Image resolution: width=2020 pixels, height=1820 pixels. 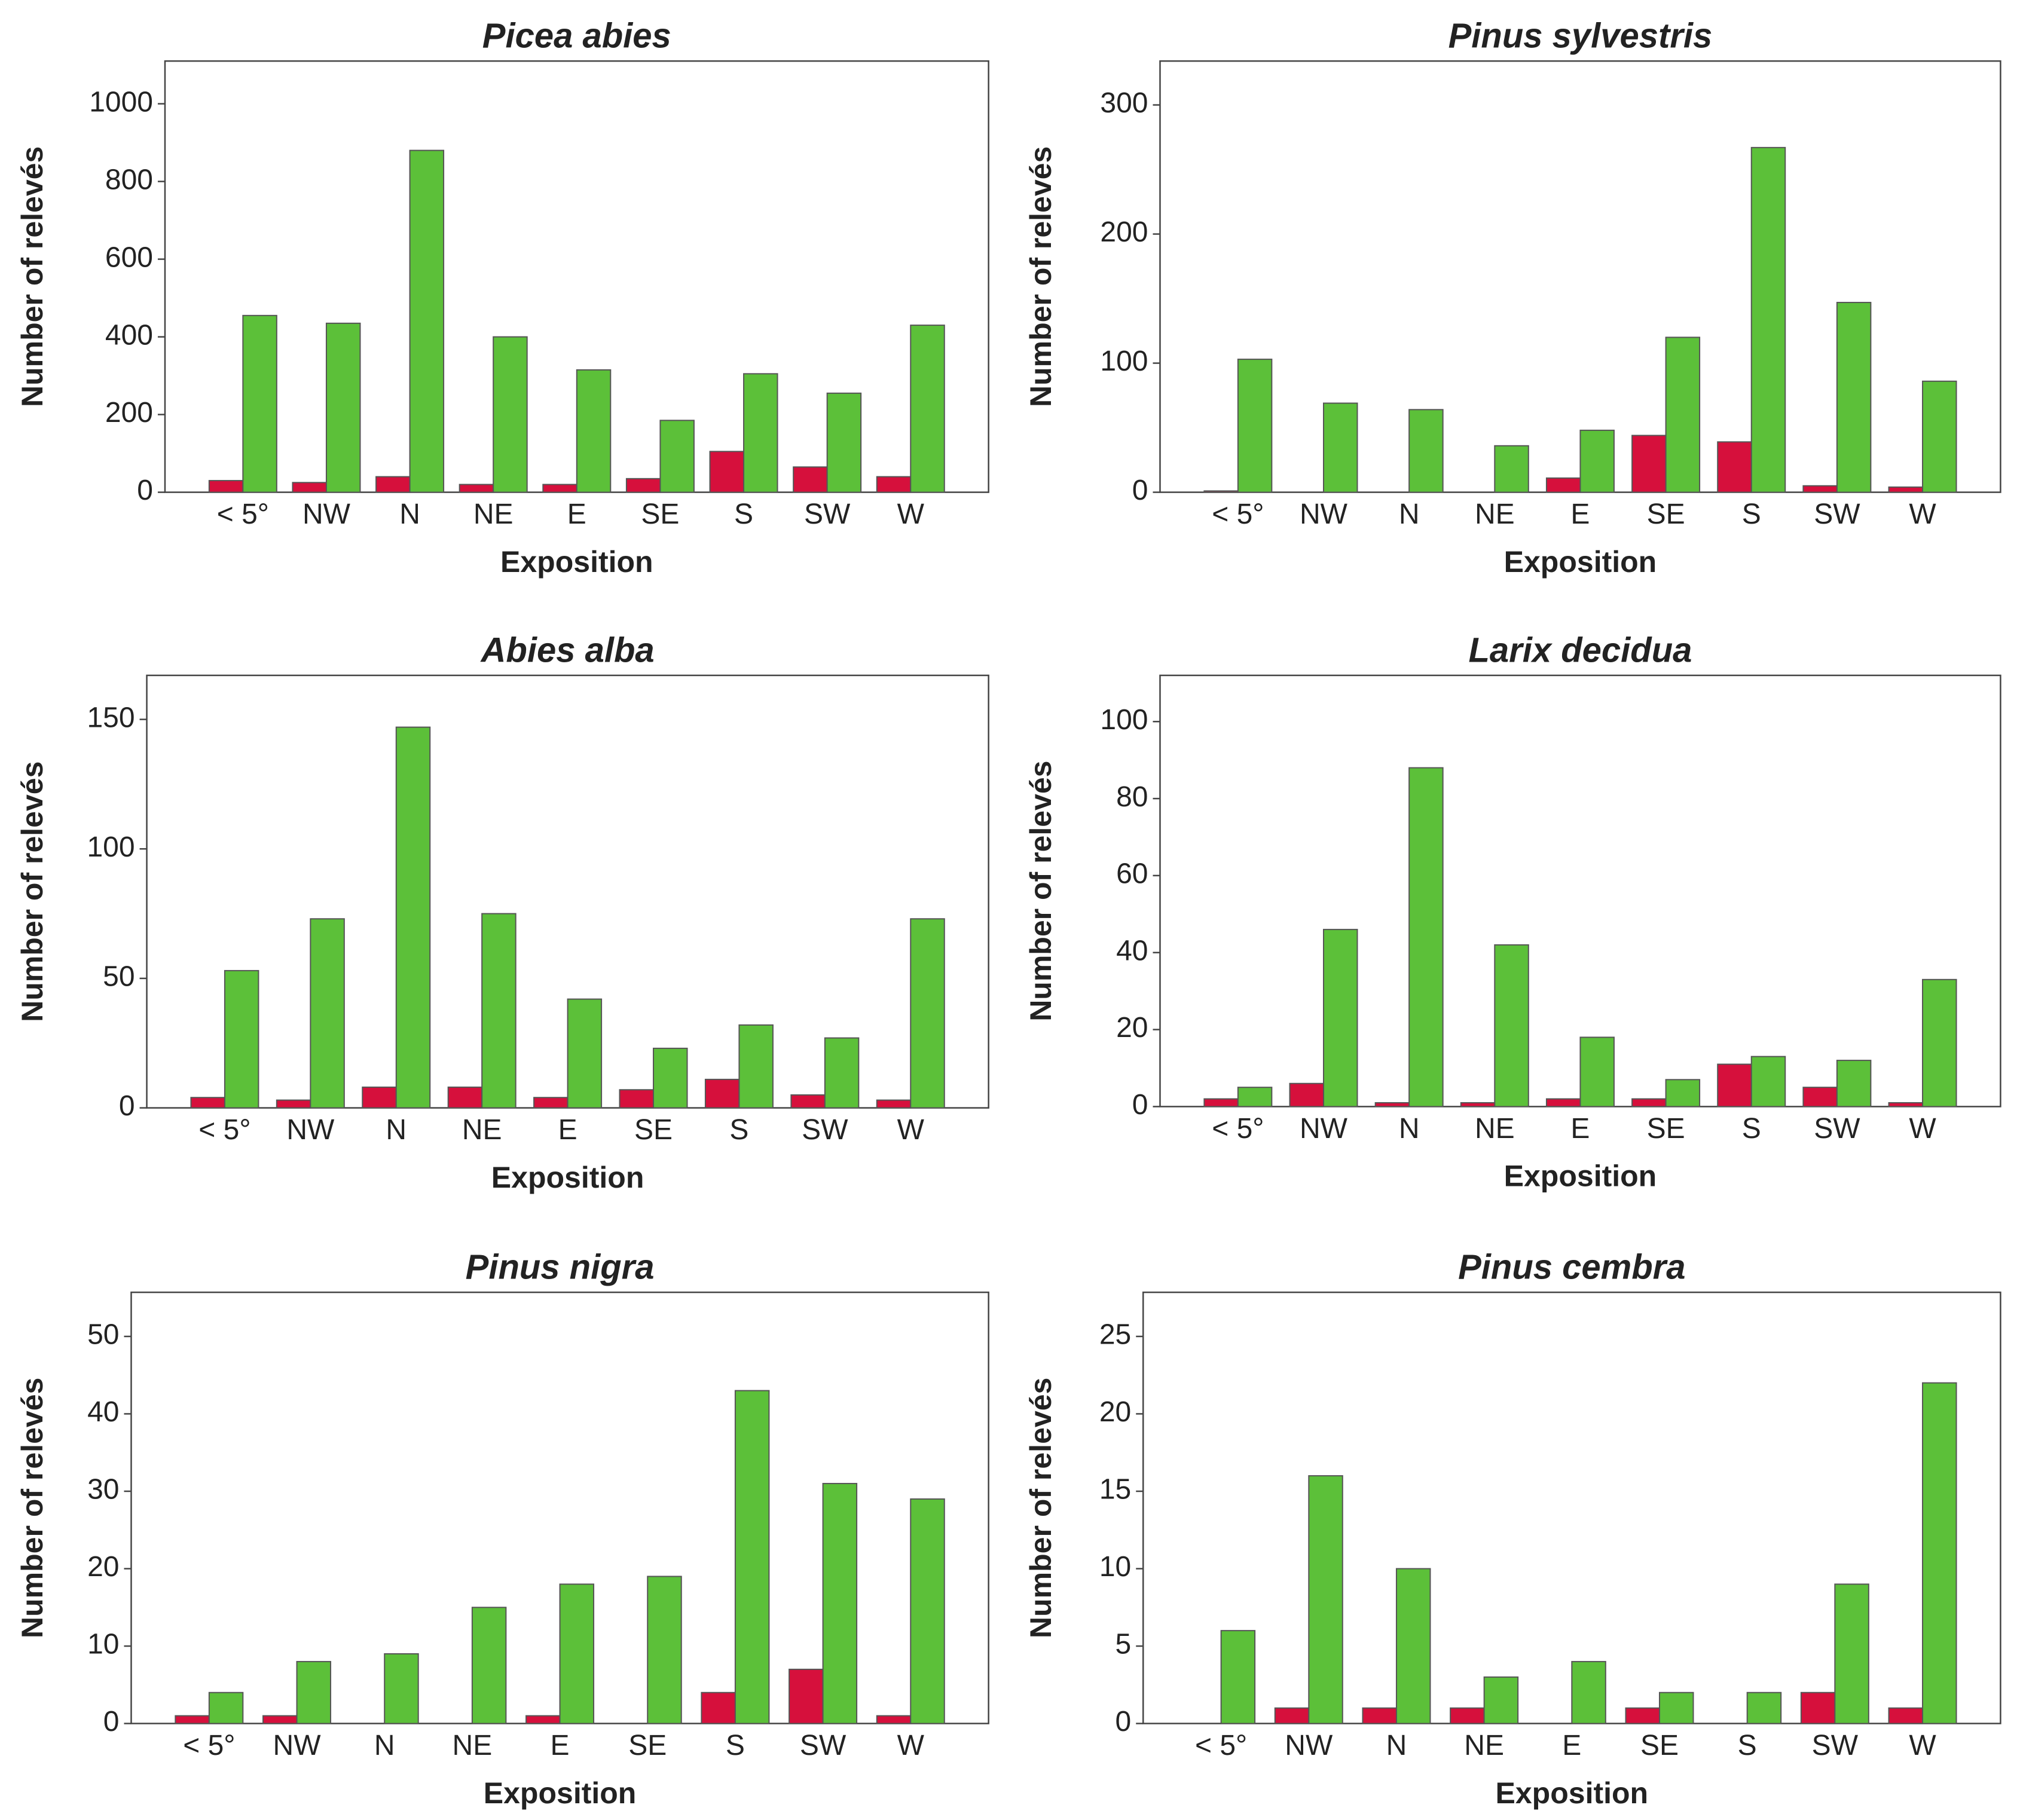 I want to click on chart-title: Pinus sylvestris, so click(x=1580, y=36).